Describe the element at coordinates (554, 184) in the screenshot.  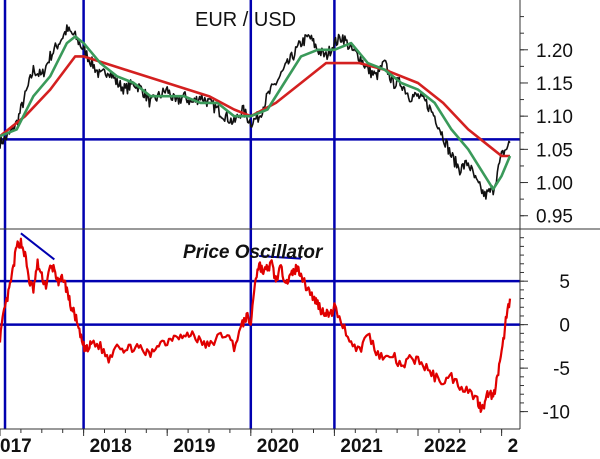
I see `price-tick-label-4: 1.00` at that location.